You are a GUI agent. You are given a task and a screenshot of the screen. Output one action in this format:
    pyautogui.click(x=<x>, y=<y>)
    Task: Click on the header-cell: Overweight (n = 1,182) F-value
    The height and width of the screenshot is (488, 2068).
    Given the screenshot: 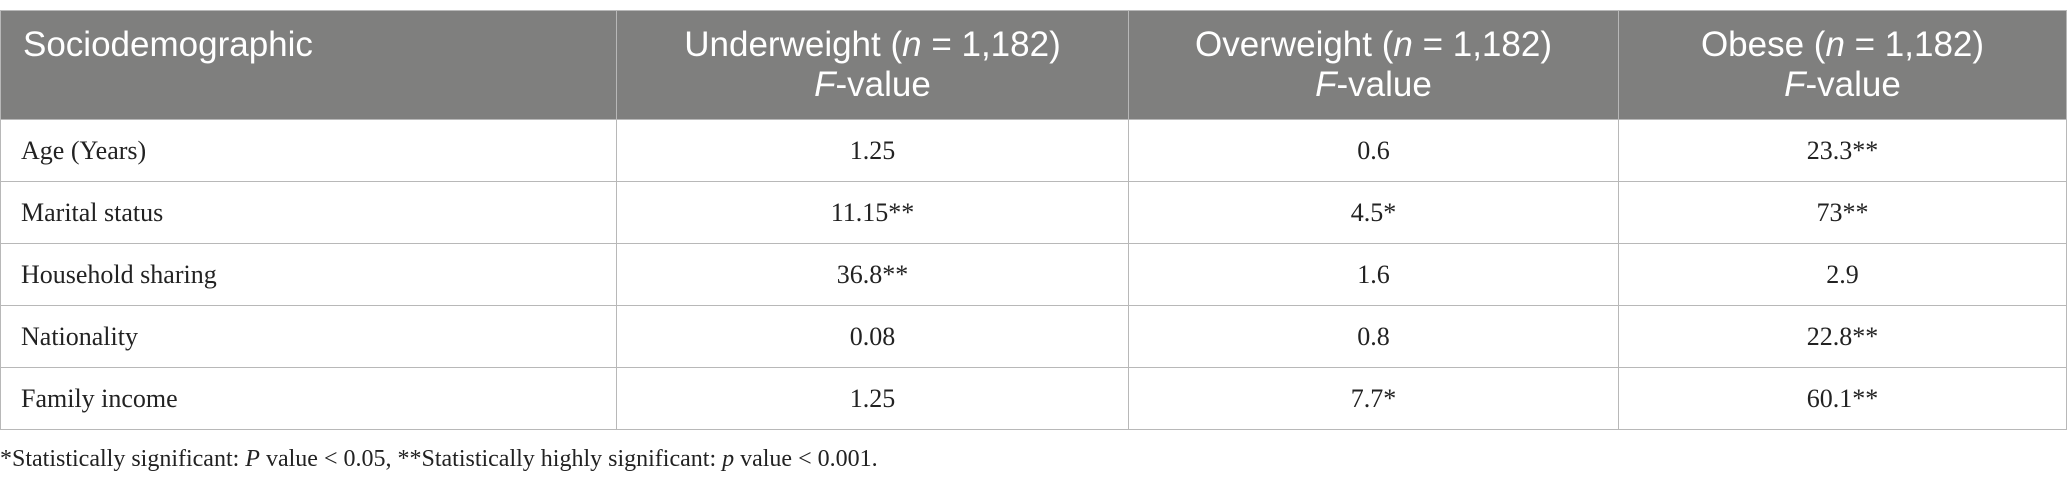 What is the action you would take?
    pyautogui.click(x=1373, y=65)
    